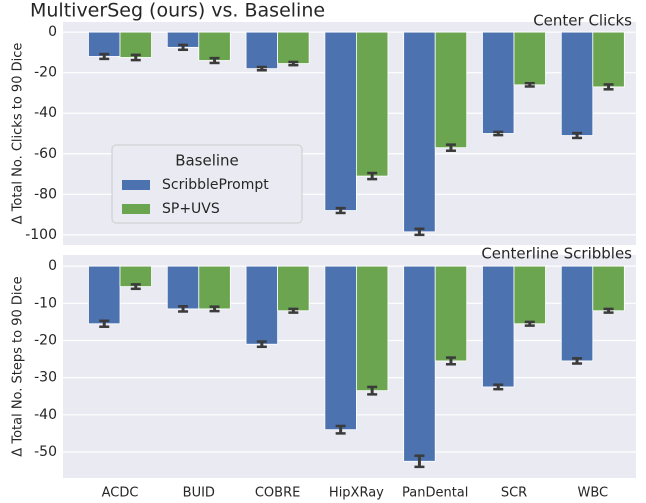  I want to click on x-tick-label: WBC, so click(592, 493).